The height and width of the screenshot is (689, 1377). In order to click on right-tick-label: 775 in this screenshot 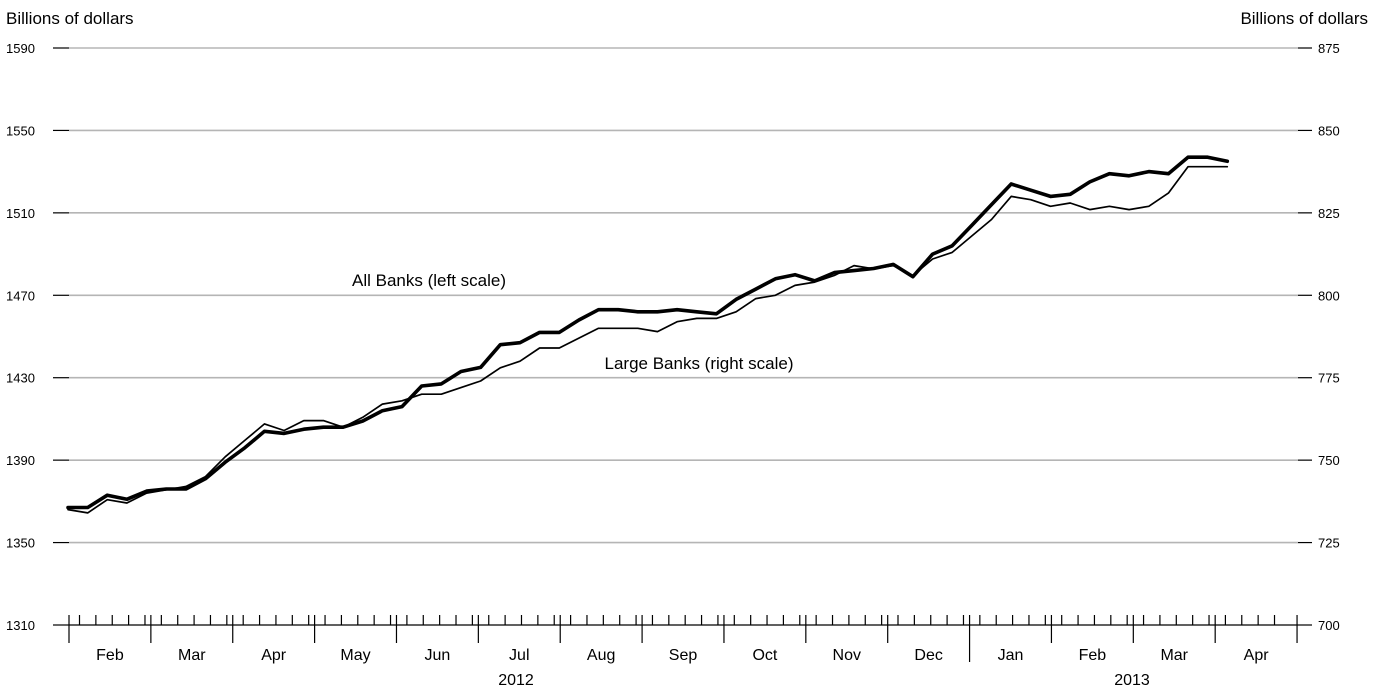, I will do `click(1329, 378)`.